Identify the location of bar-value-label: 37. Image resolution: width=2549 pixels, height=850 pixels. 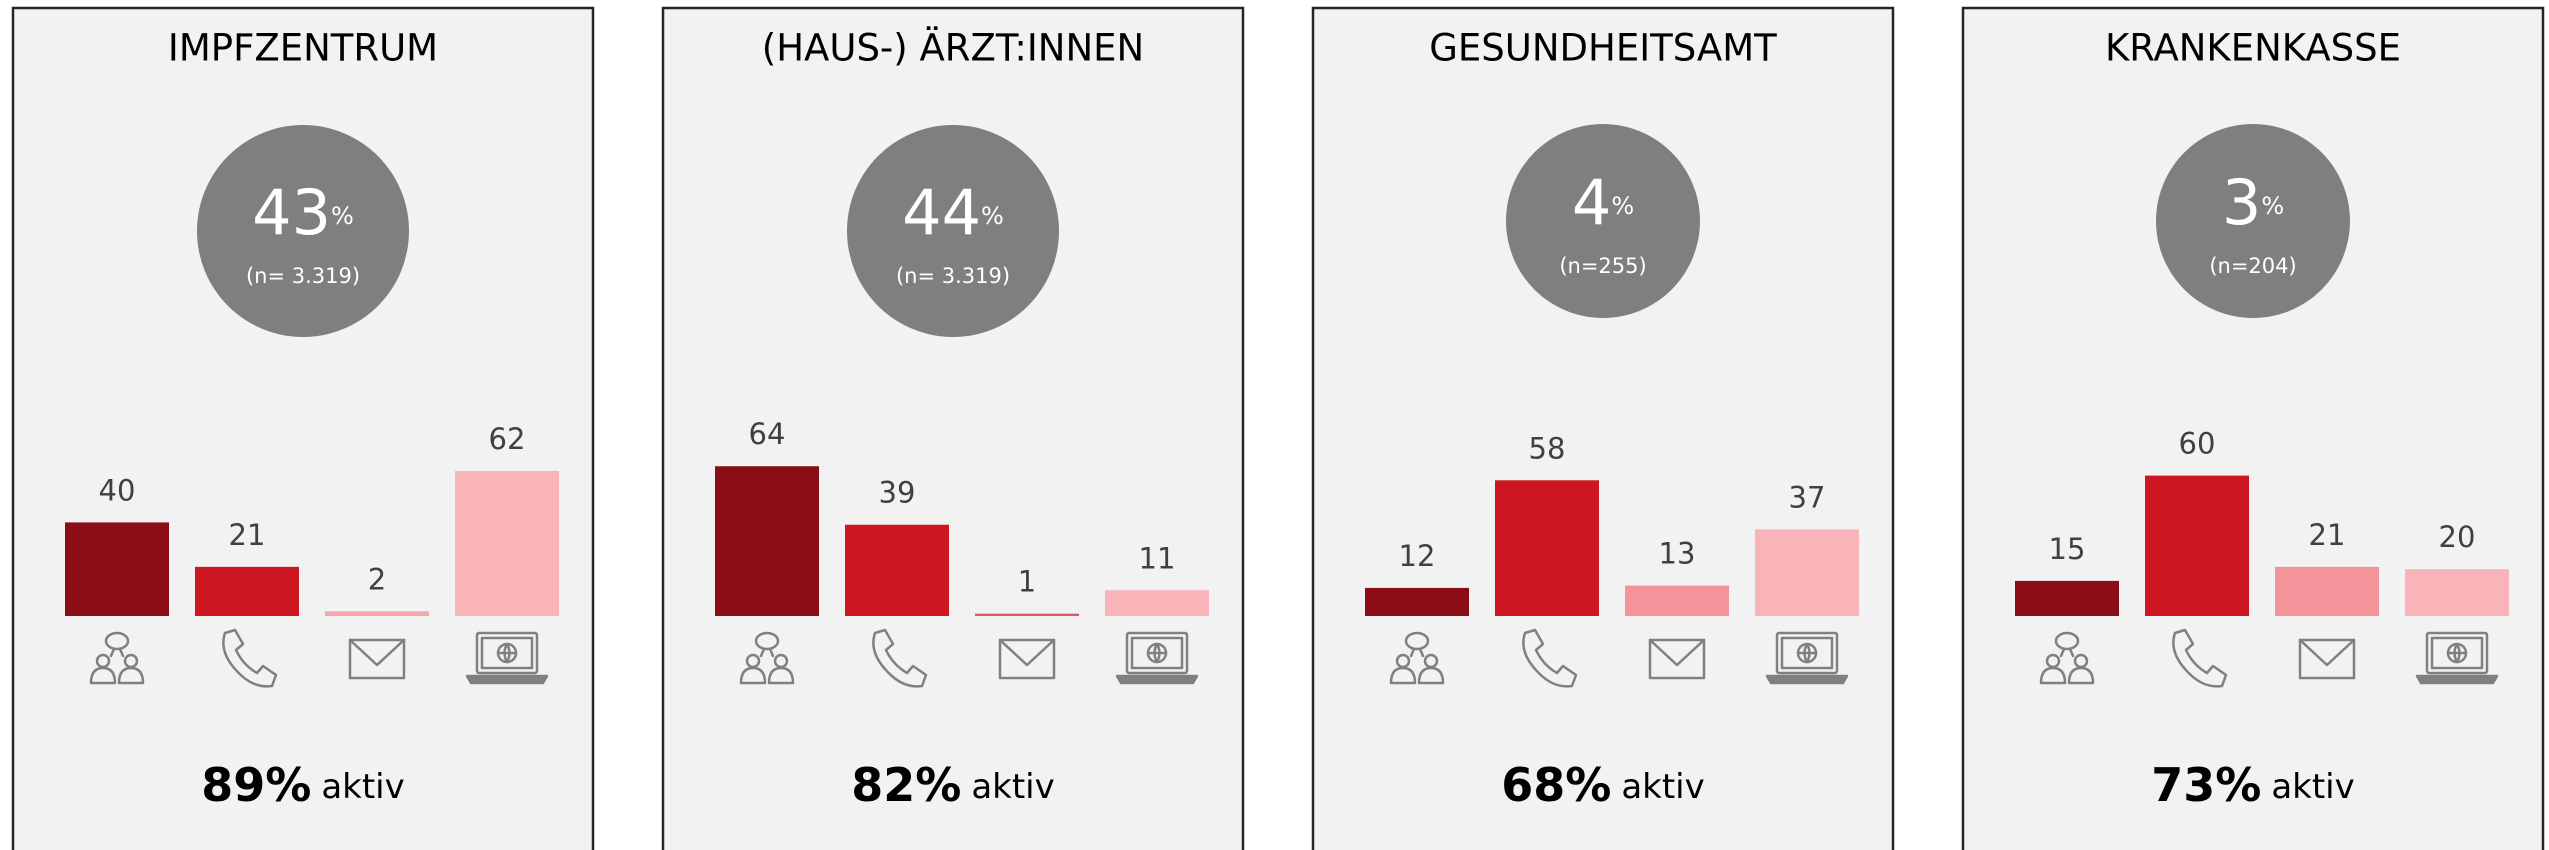
(1807, 497).